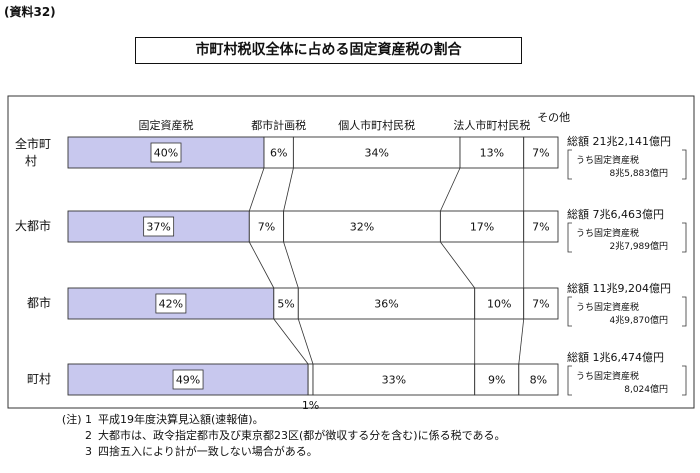 The width and height of the screenshot is (700, 473). What do you see at coordinates (285, 304) in the screenshot?
I see `value-label: 5%` at bounding box center [285, 304].